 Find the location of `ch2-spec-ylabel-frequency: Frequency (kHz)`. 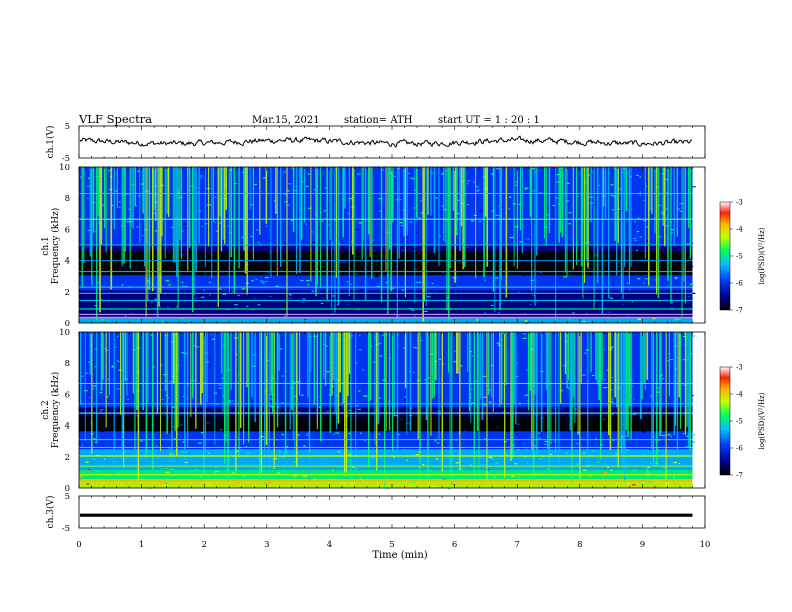

ch2-spec-ylabel-frequency: Frequency (kHz) is located at coordinates (55, 410).